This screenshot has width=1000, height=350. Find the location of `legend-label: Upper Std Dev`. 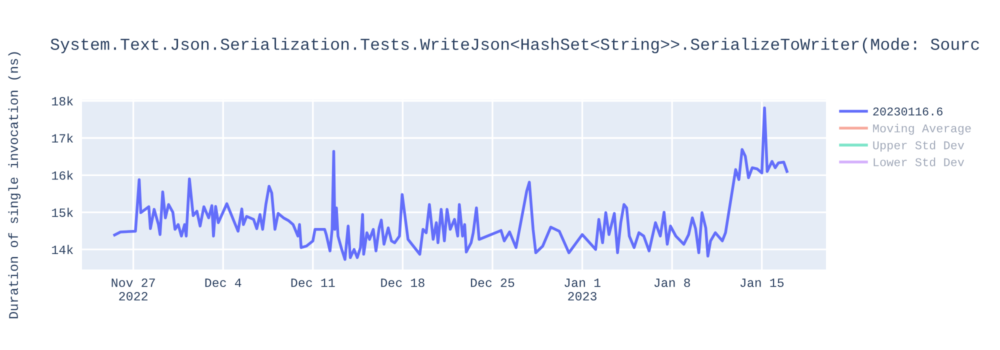

legend-label: Upper Std Dev is located at coordinates (918, 146).